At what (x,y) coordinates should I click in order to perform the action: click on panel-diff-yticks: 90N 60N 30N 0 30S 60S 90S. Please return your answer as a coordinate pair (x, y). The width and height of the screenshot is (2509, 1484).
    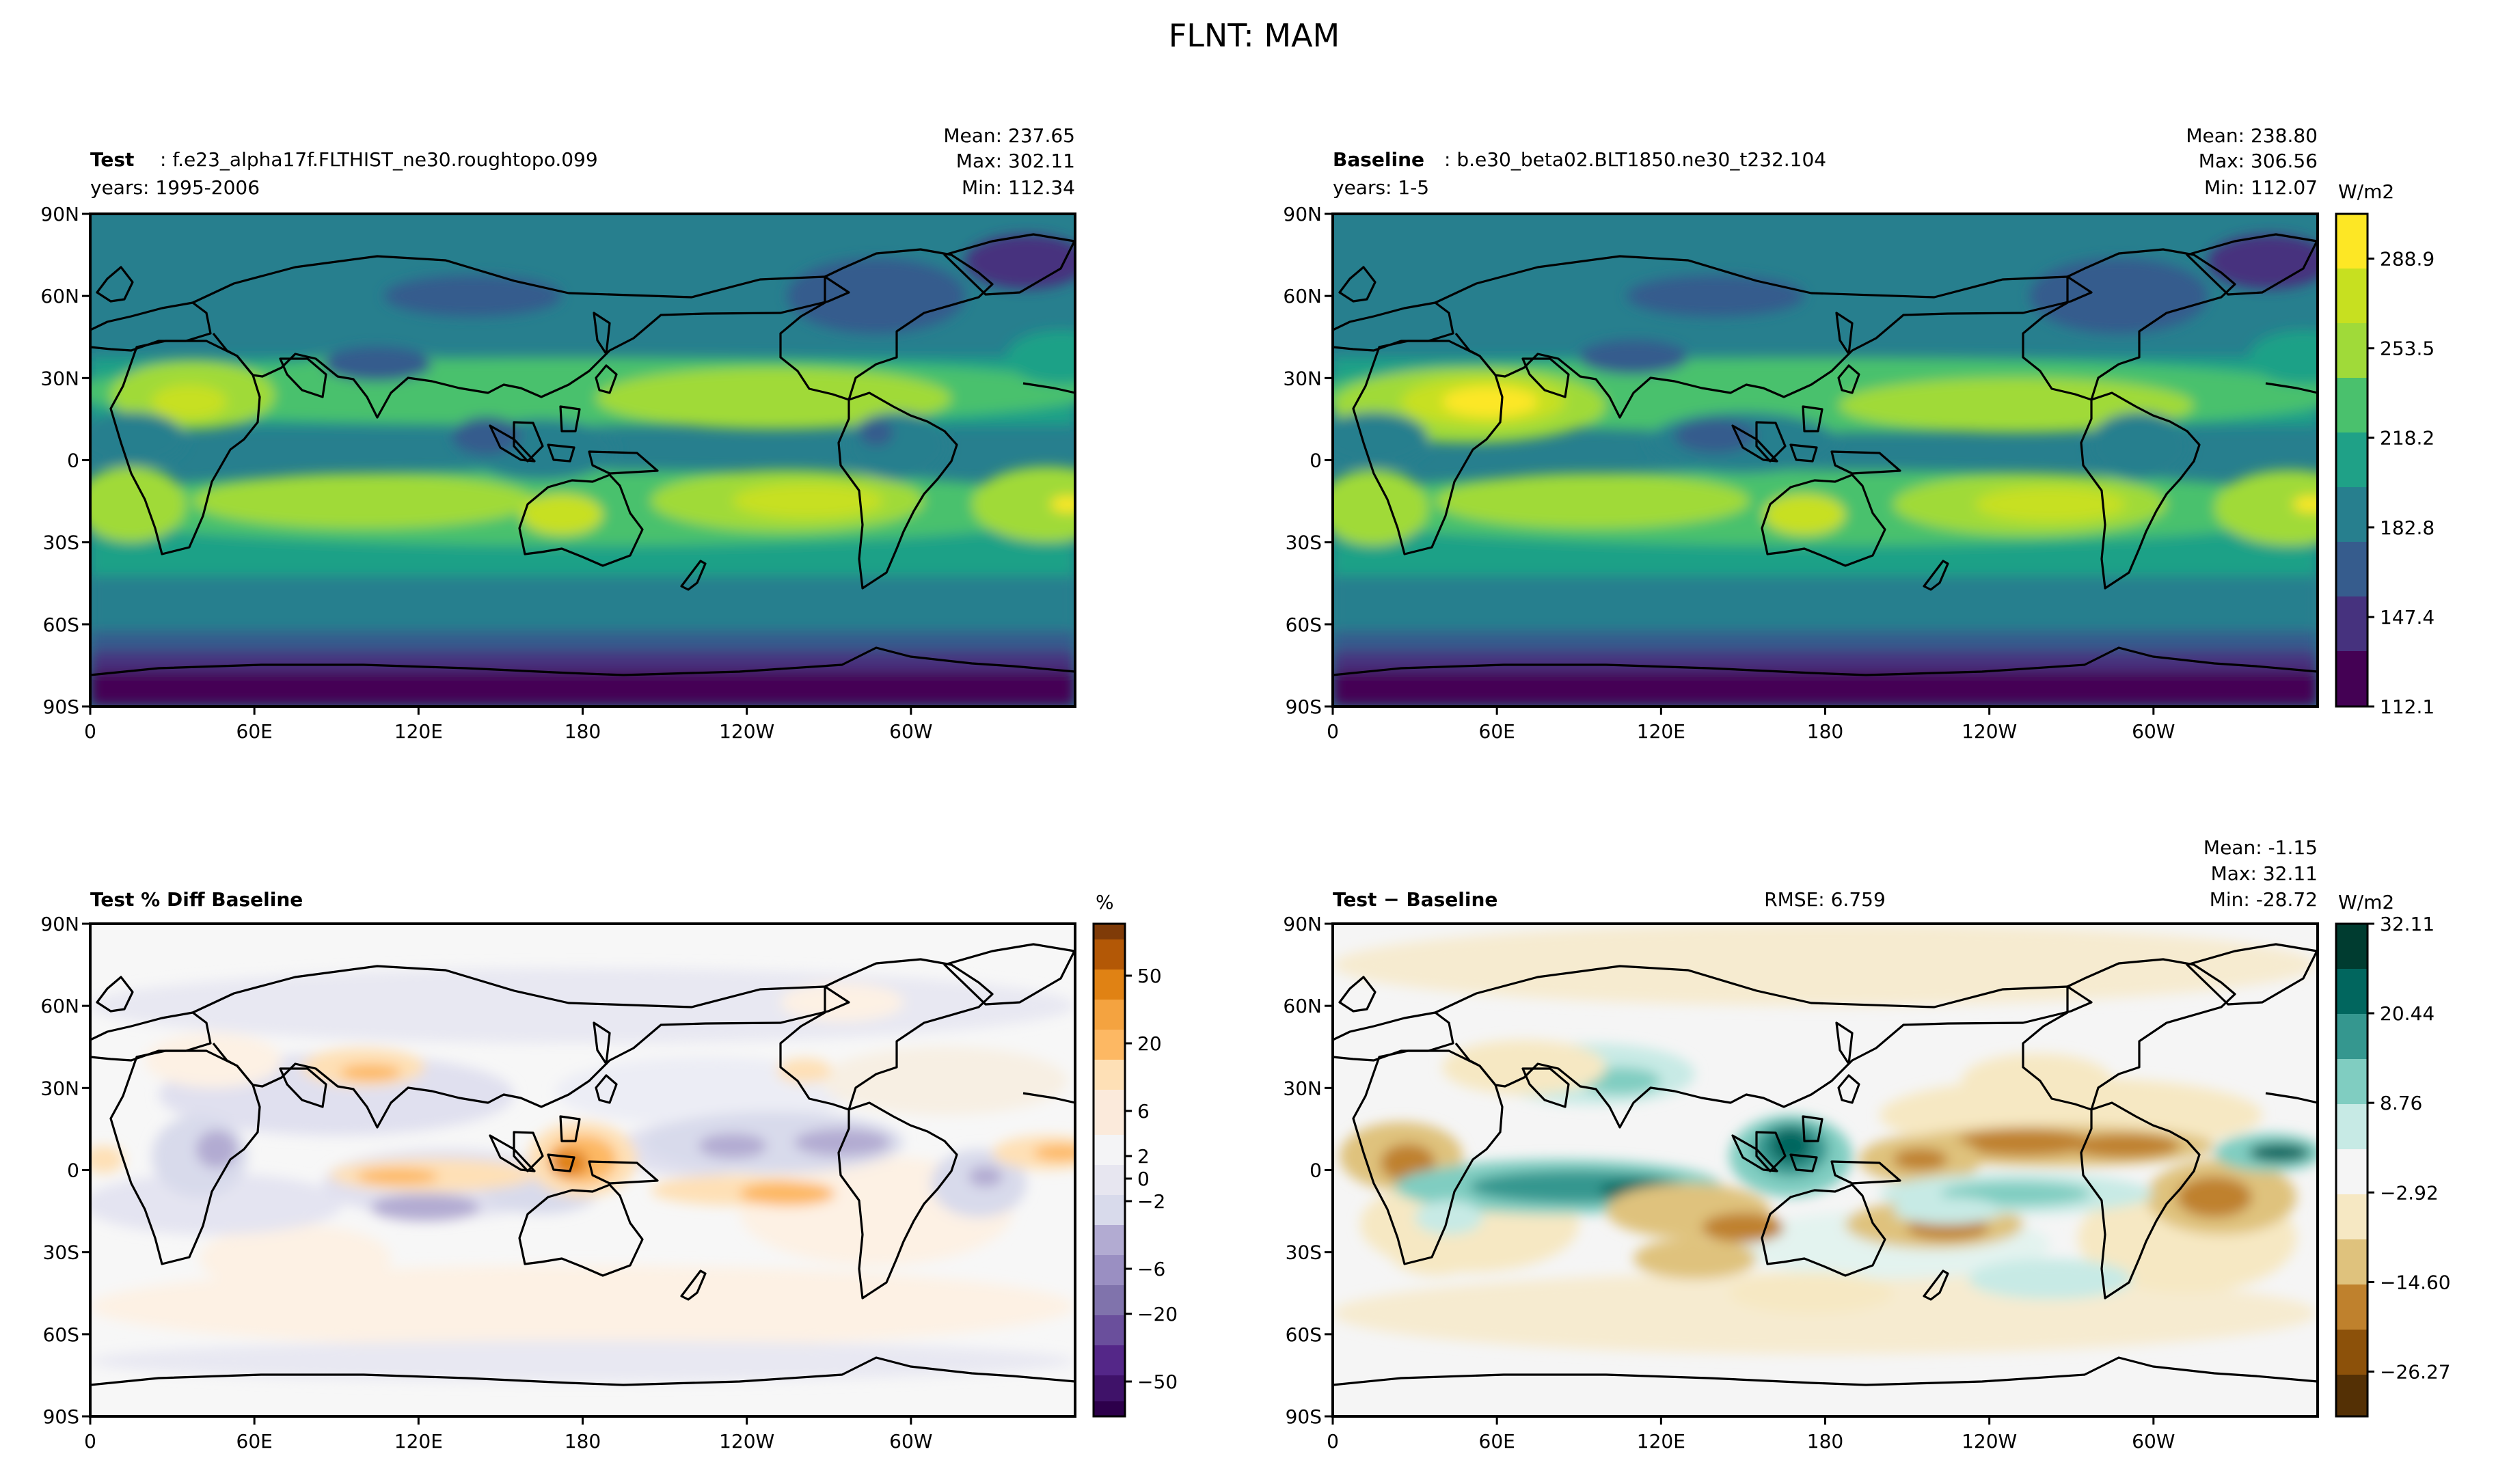
    Looking at the image, I should click on (1308, 1171).